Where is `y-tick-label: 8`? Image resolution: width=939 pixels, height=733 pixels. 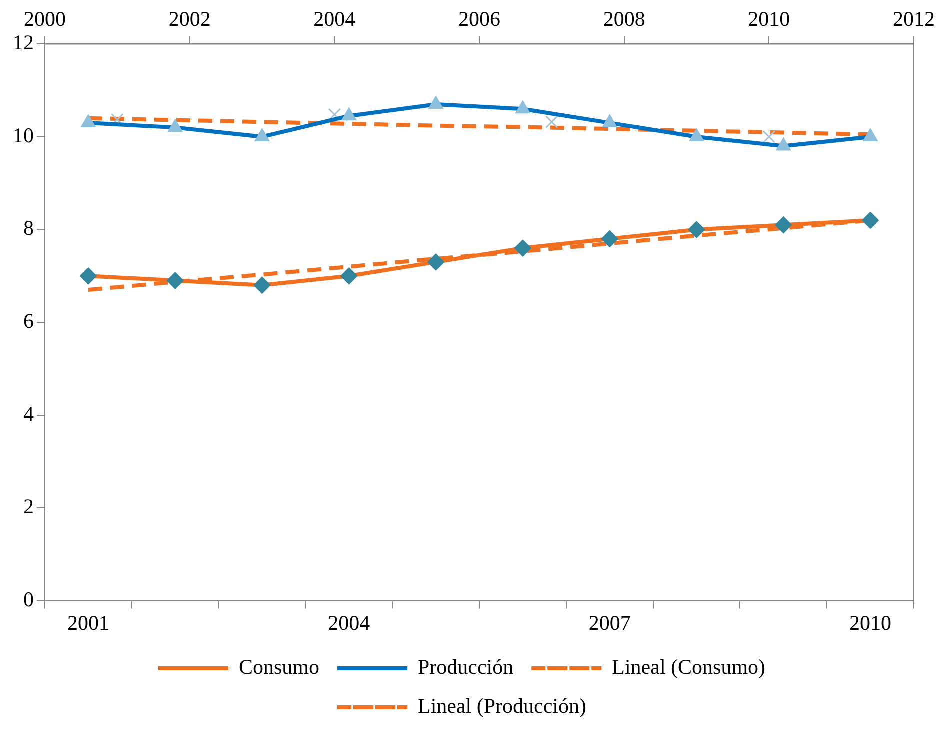 y-tick-label: 8 is located at coordinates (29, 228).